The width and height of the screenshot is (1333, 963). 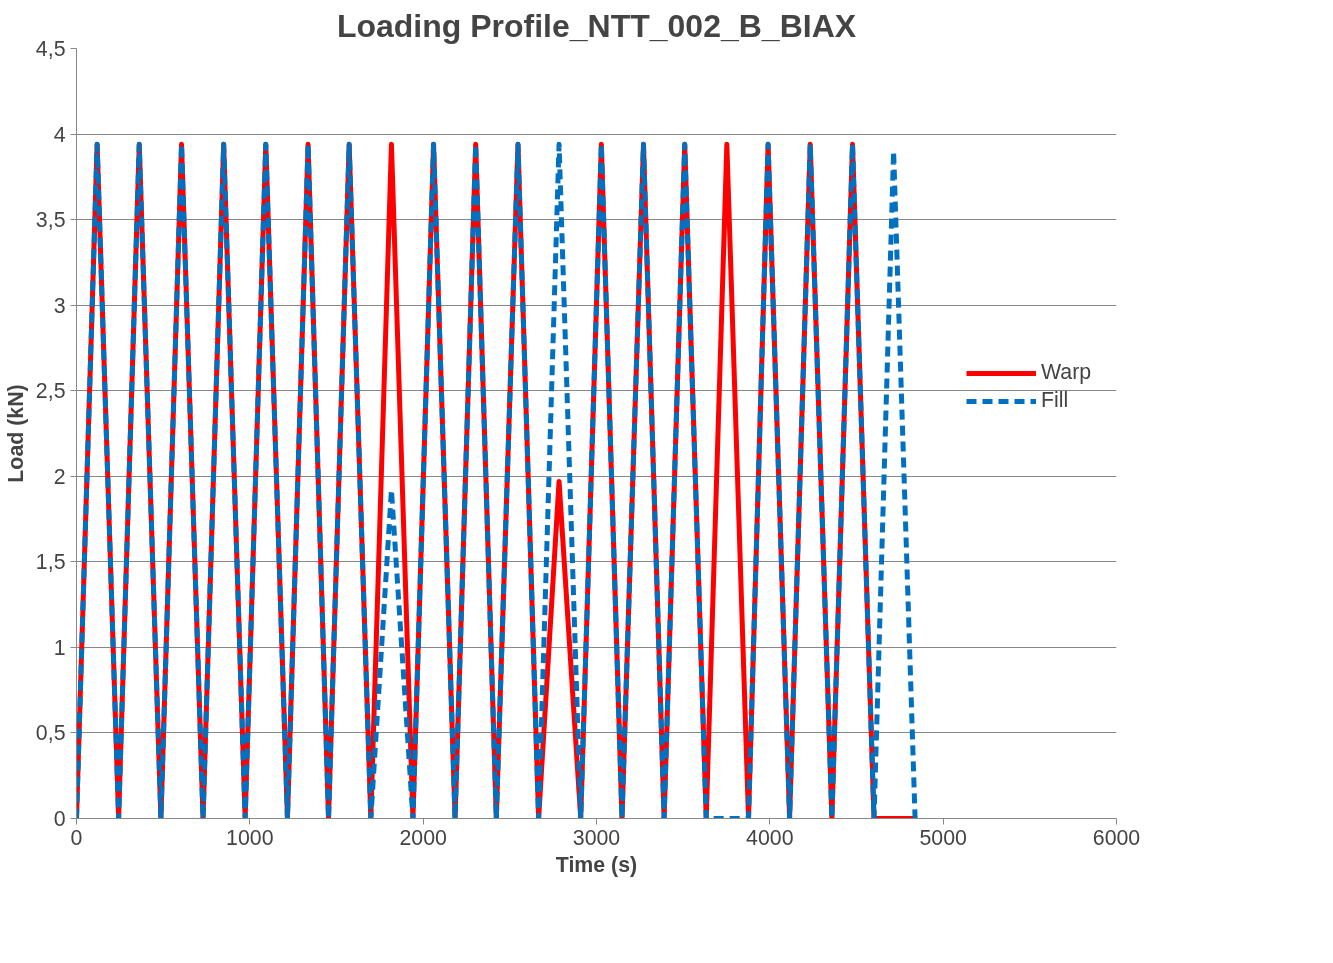 I want to click on y-tick-label: 4,5, so click(x=50, y=49).